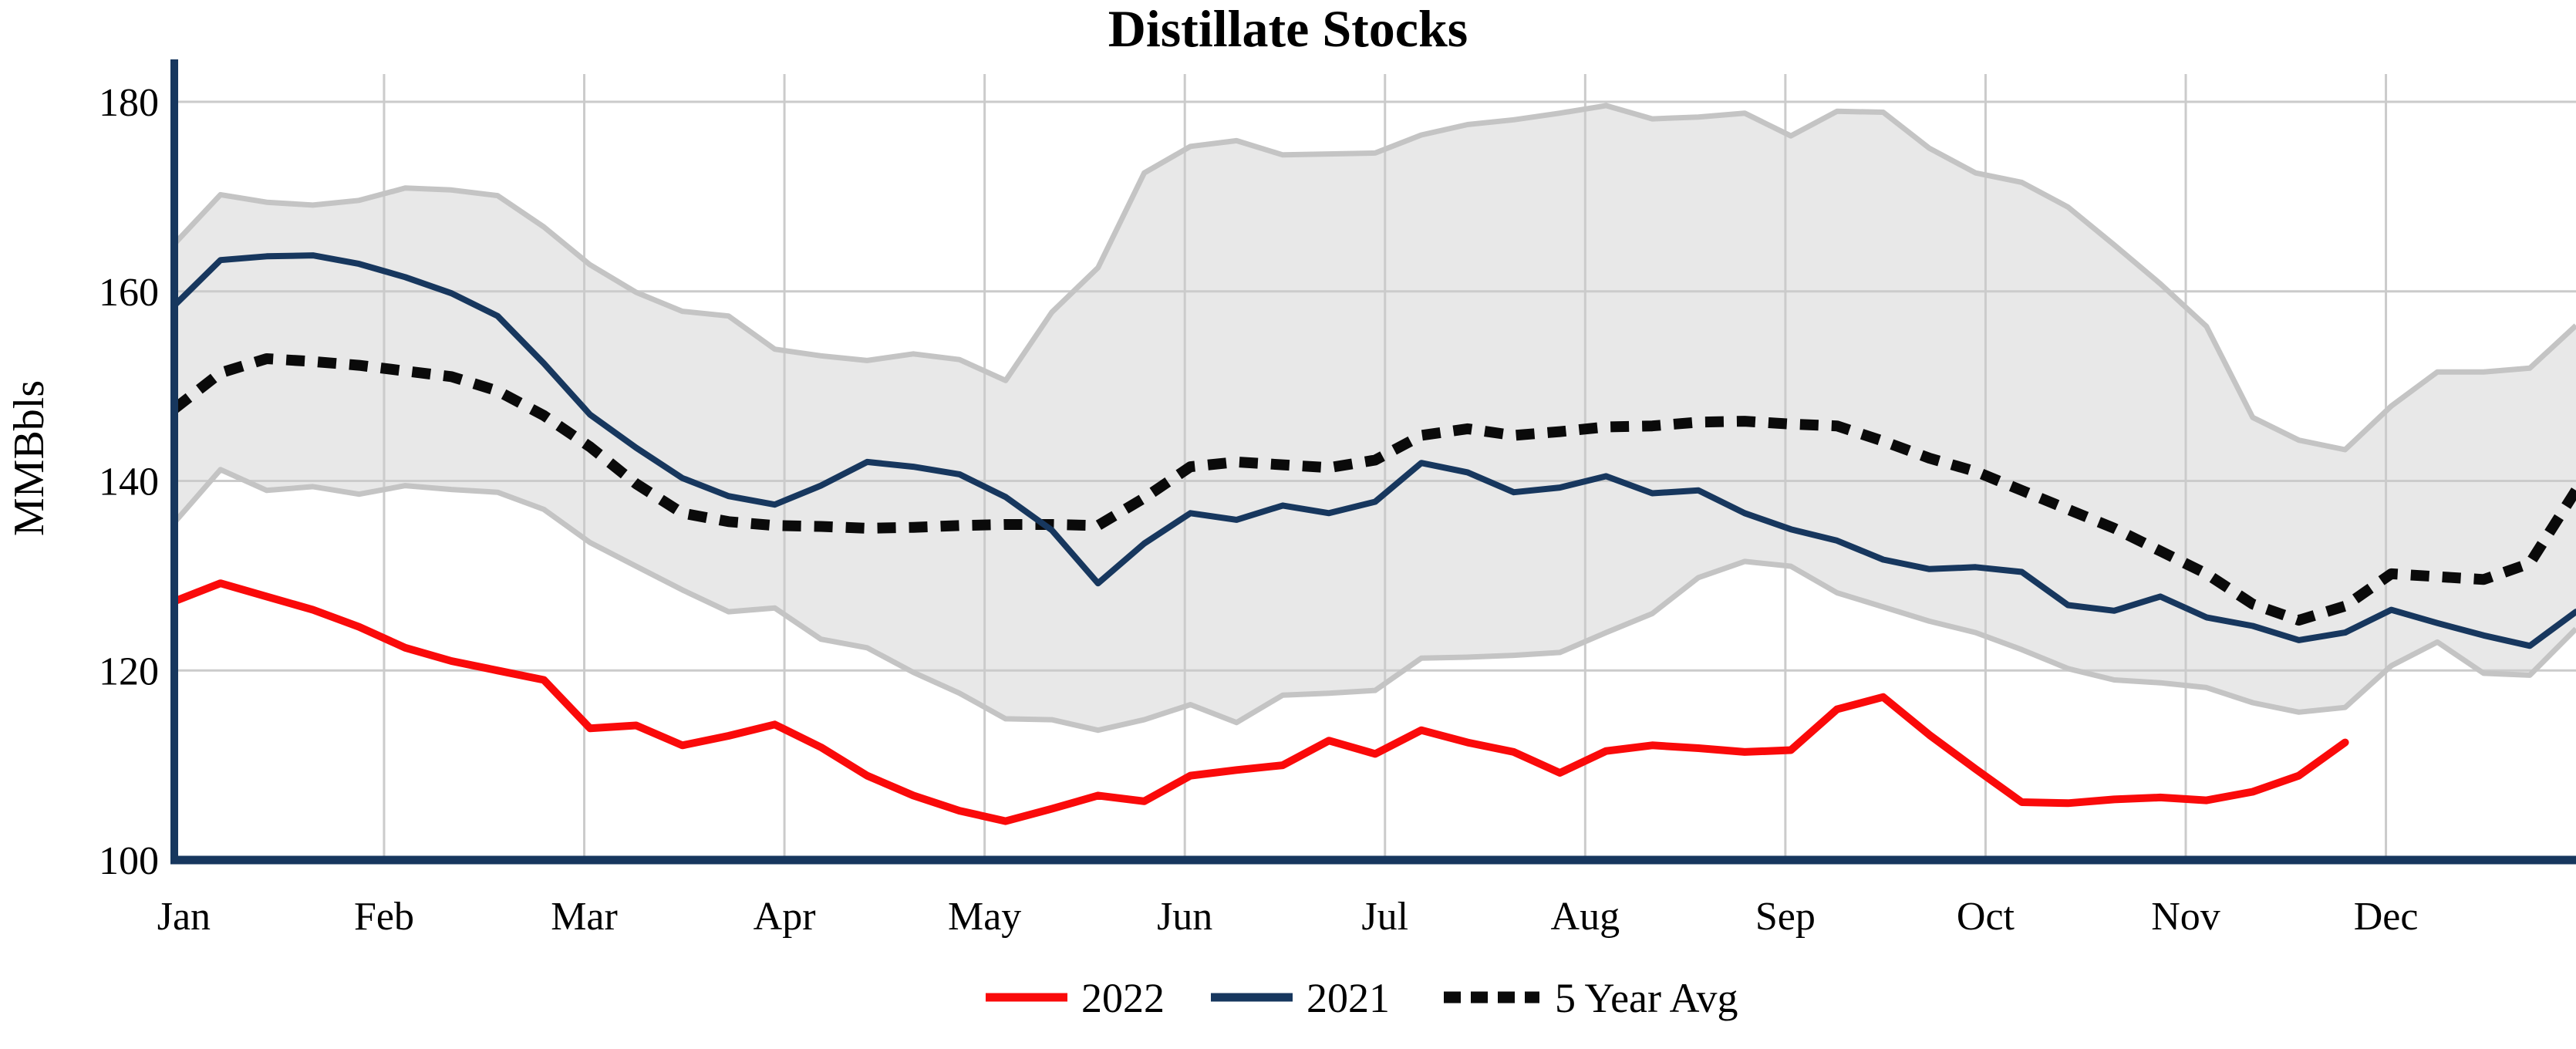  What do you see at coordinates (984, 917) in the screenshot?
I see `x-month-label-May: May` at bounding box center [984, 917].